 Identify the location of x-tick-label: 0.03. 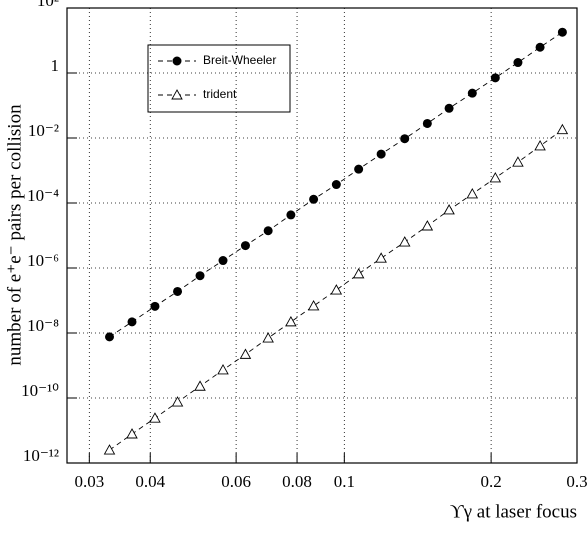
(89, 481).